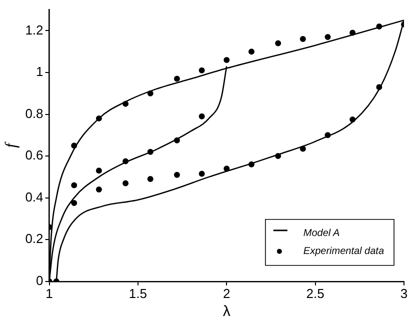 This screenshot has width=414, height=321. Describe the element at coordinates (343, 252) in the screenshot. I see `legend-label: Experimental data` at that location.